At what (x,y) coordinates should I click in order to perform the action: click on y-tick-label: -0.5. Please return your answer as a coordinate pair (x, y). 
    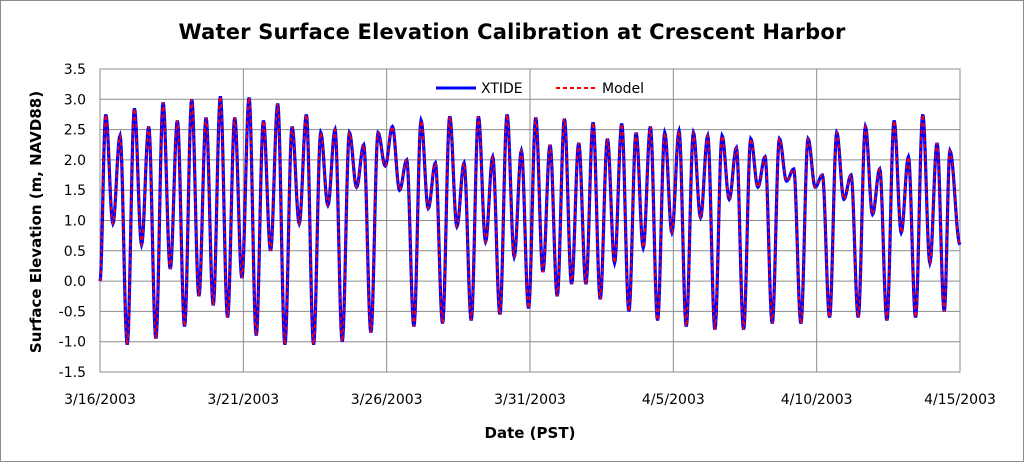
    Looking at the image, I should click on (72, 312).